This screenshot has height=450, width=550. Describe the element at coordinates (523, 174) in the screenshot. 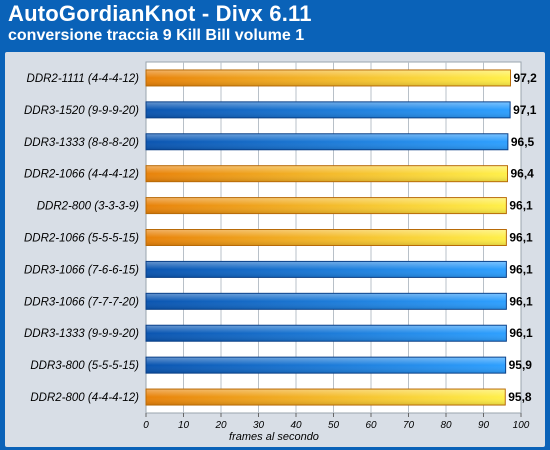

I see `value-label: 96,4` at that location.